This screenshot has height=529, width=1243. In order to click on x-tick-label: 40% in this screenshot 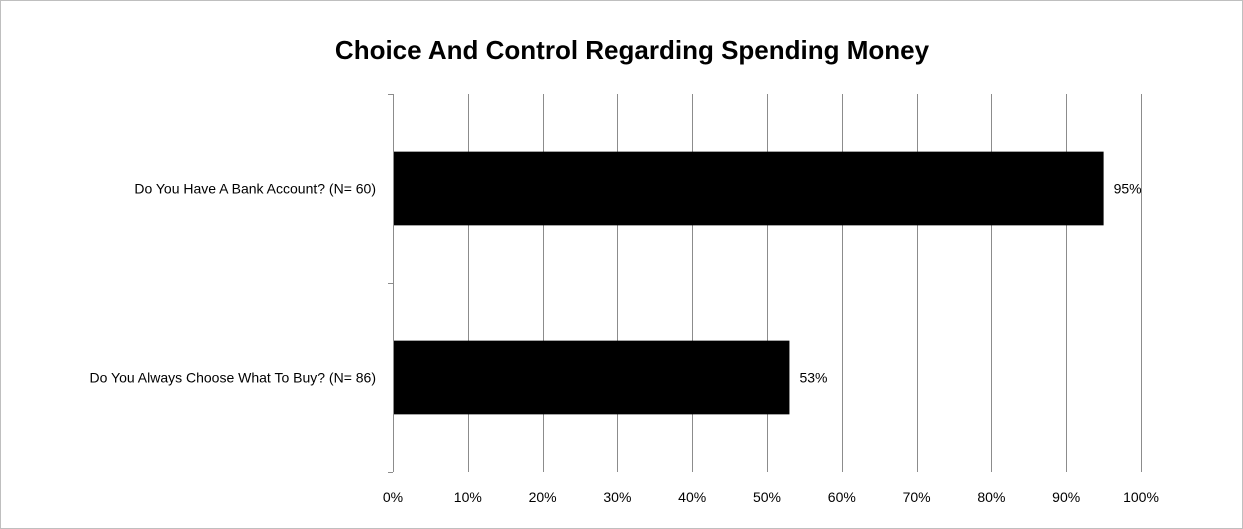, I will do `click(692, 497)`.